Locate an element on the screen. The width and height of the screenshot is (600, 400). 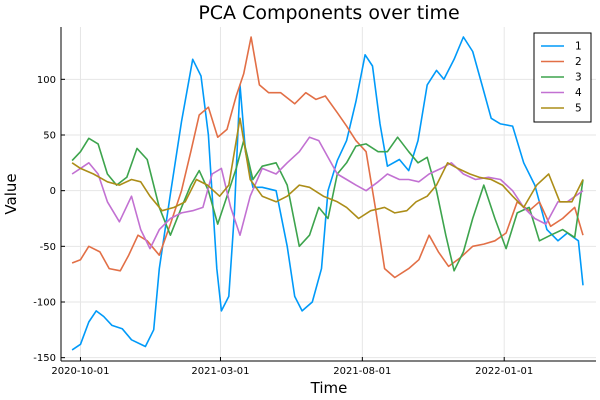
y-axis-ticks: -150 -100 -50 0 50 100 is located at coordinates (49, 219).